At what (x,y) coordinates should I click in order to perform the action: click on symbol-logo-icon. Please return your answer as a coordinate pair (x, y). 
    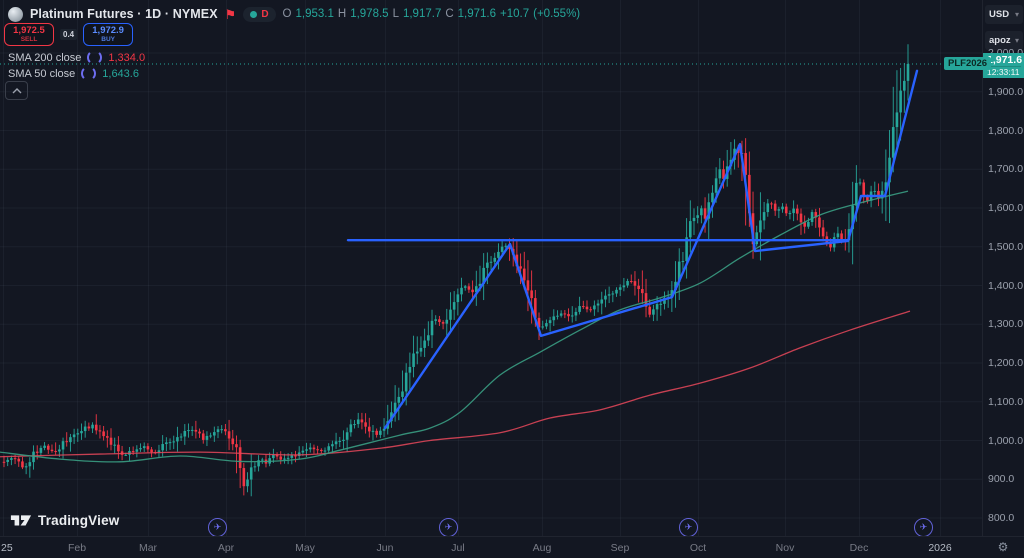
    Looking at the image, I should click on (15, 14).